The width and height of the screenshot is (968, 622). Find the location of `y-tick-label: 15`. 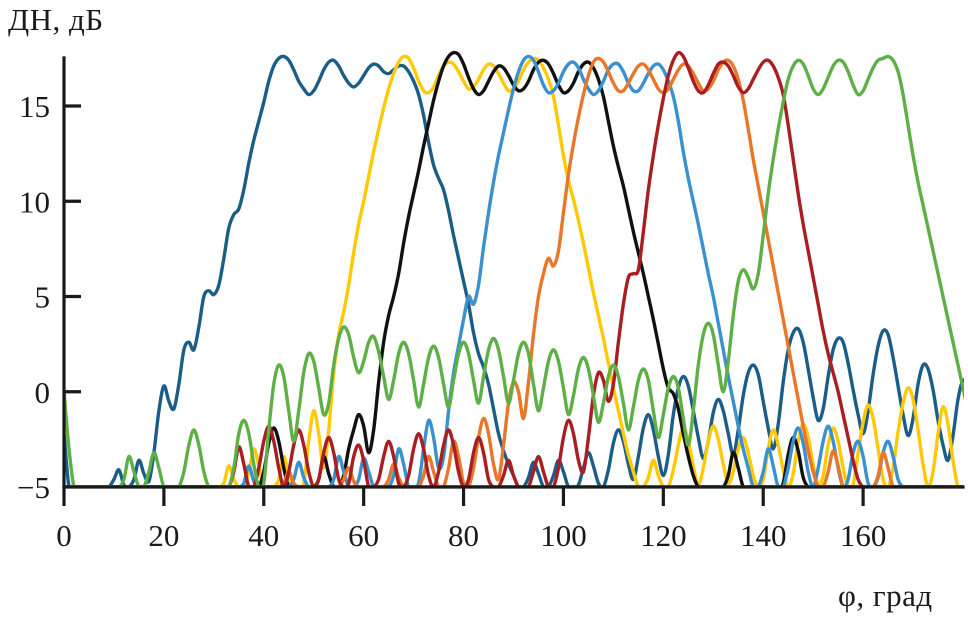

y-tick-label: 15 is located at coordinates (34, 106).